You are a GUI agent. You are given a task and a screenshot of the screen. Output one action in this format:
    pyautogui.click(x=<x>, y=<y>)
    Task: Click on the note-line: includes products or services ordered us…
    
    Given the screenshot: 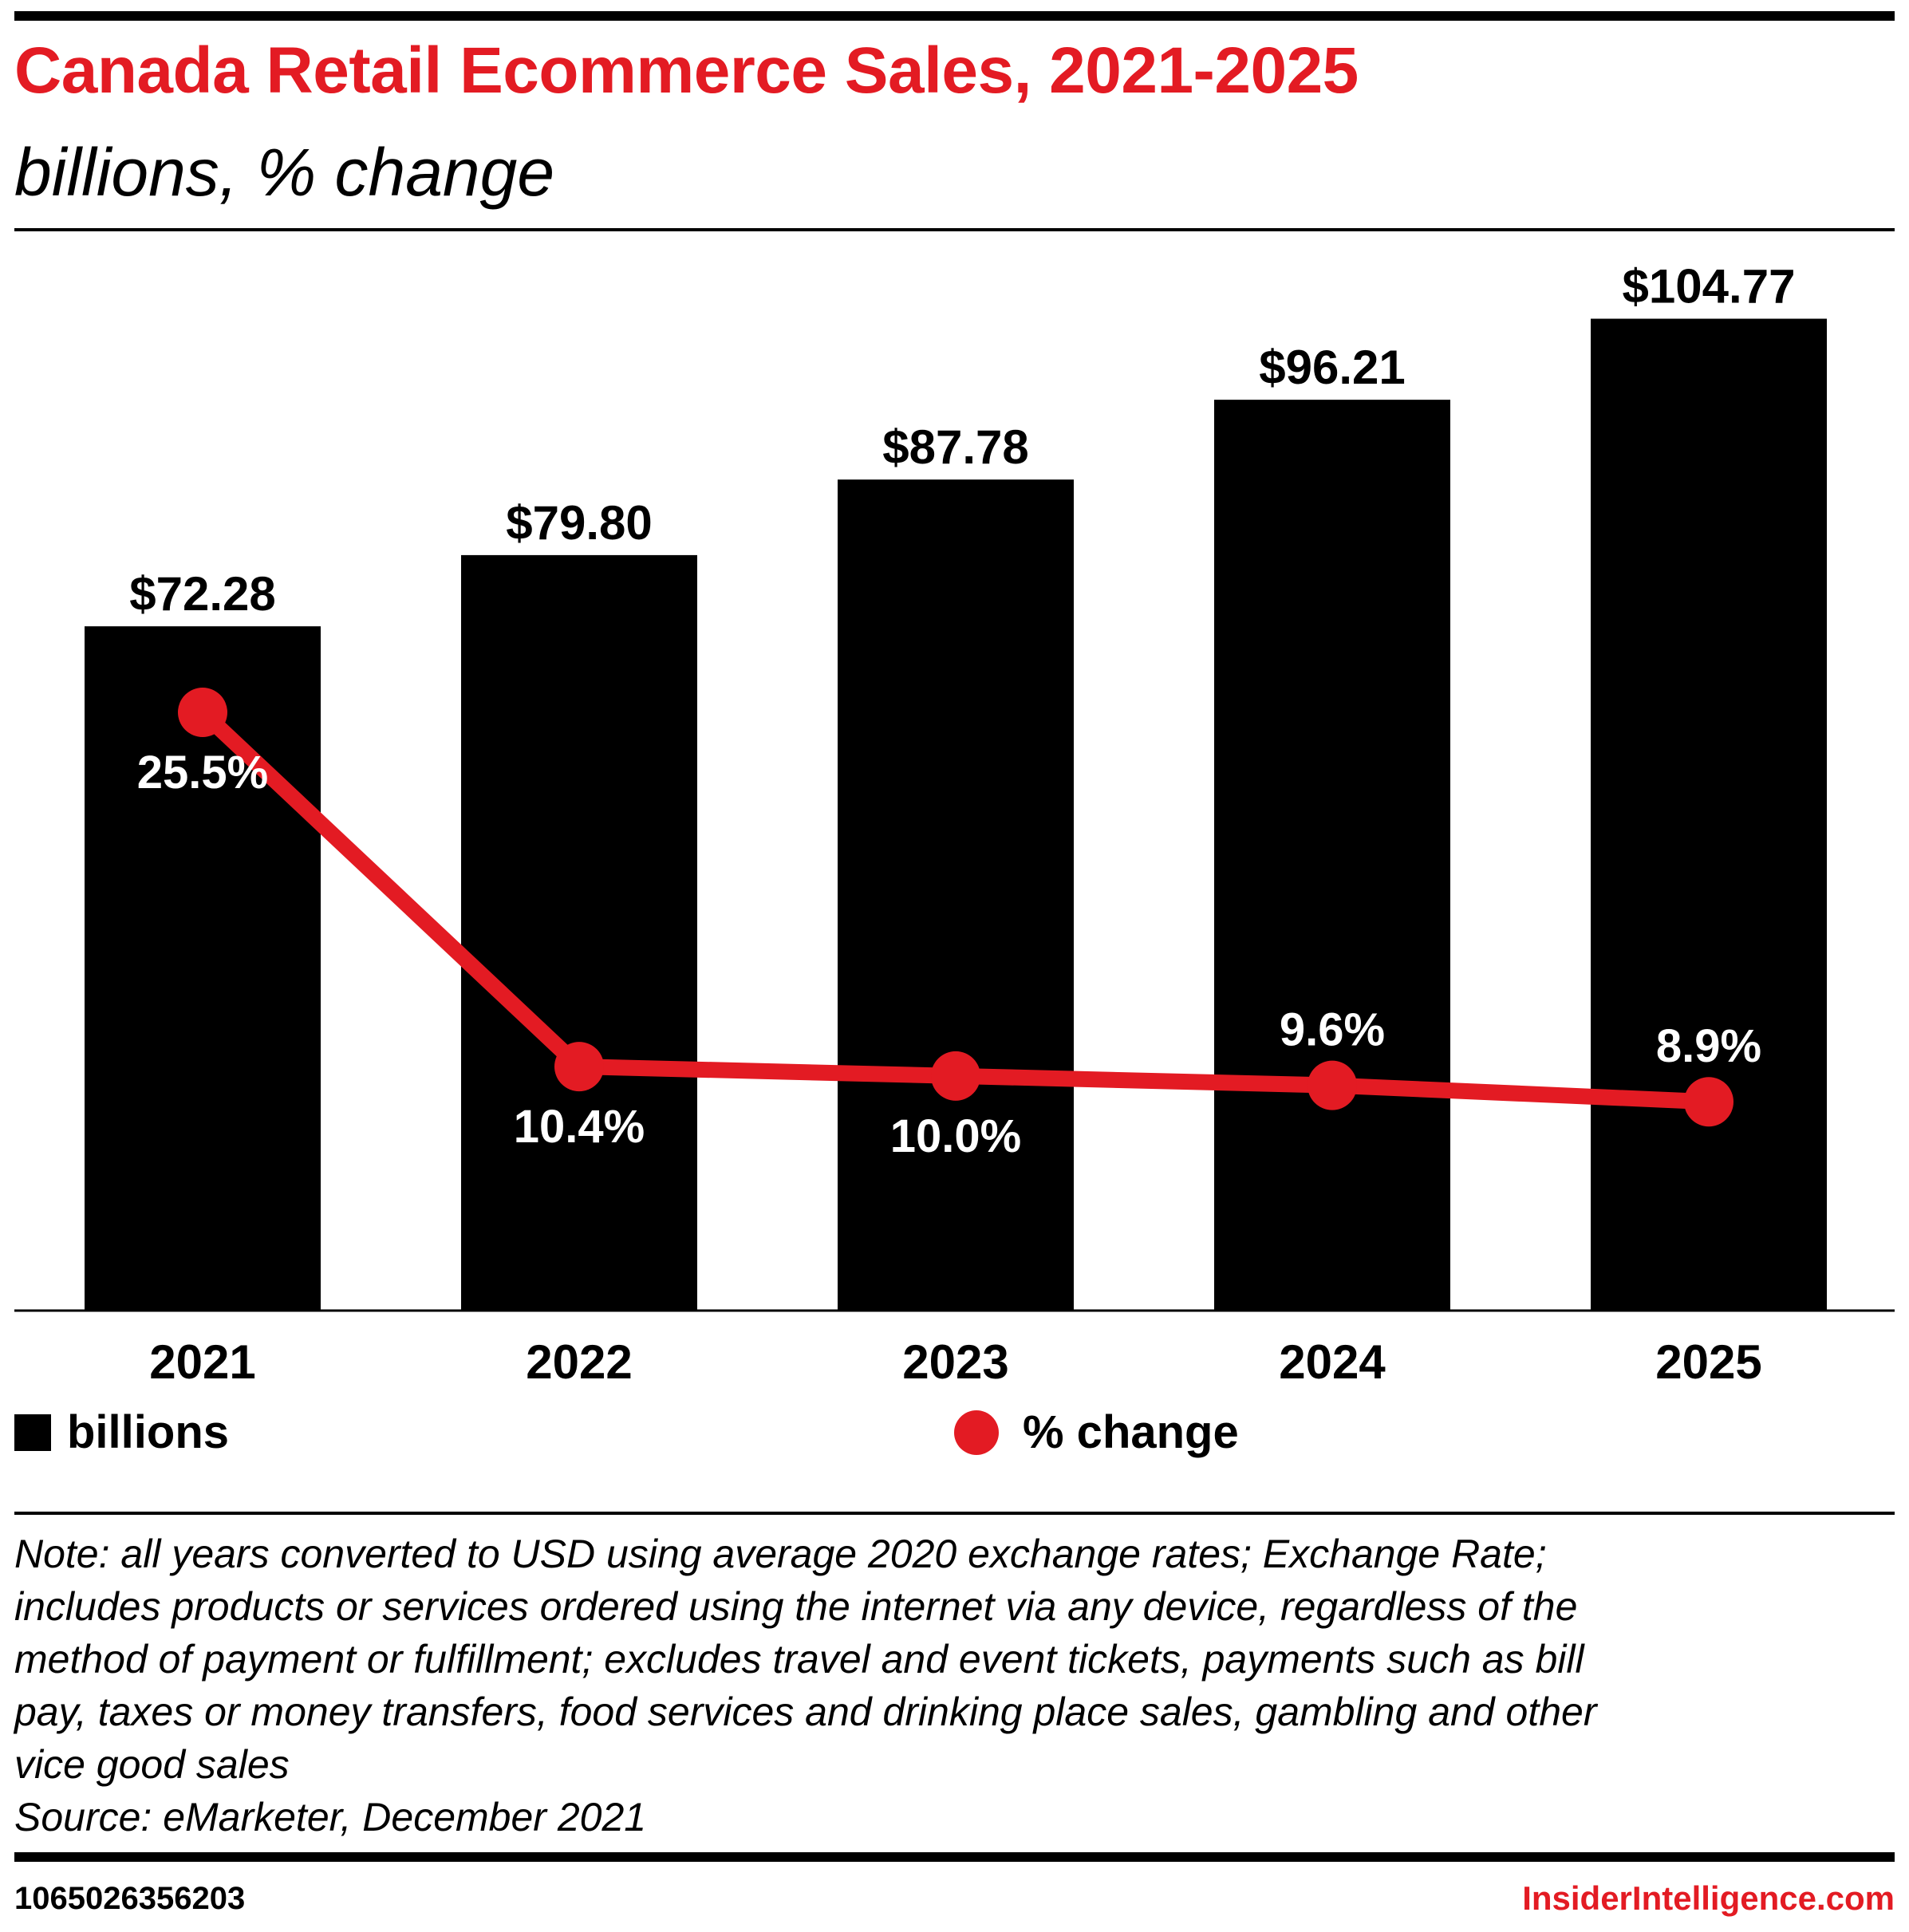 What is the action you would take?
    pyautogui.click(x=796, y=1606)
    